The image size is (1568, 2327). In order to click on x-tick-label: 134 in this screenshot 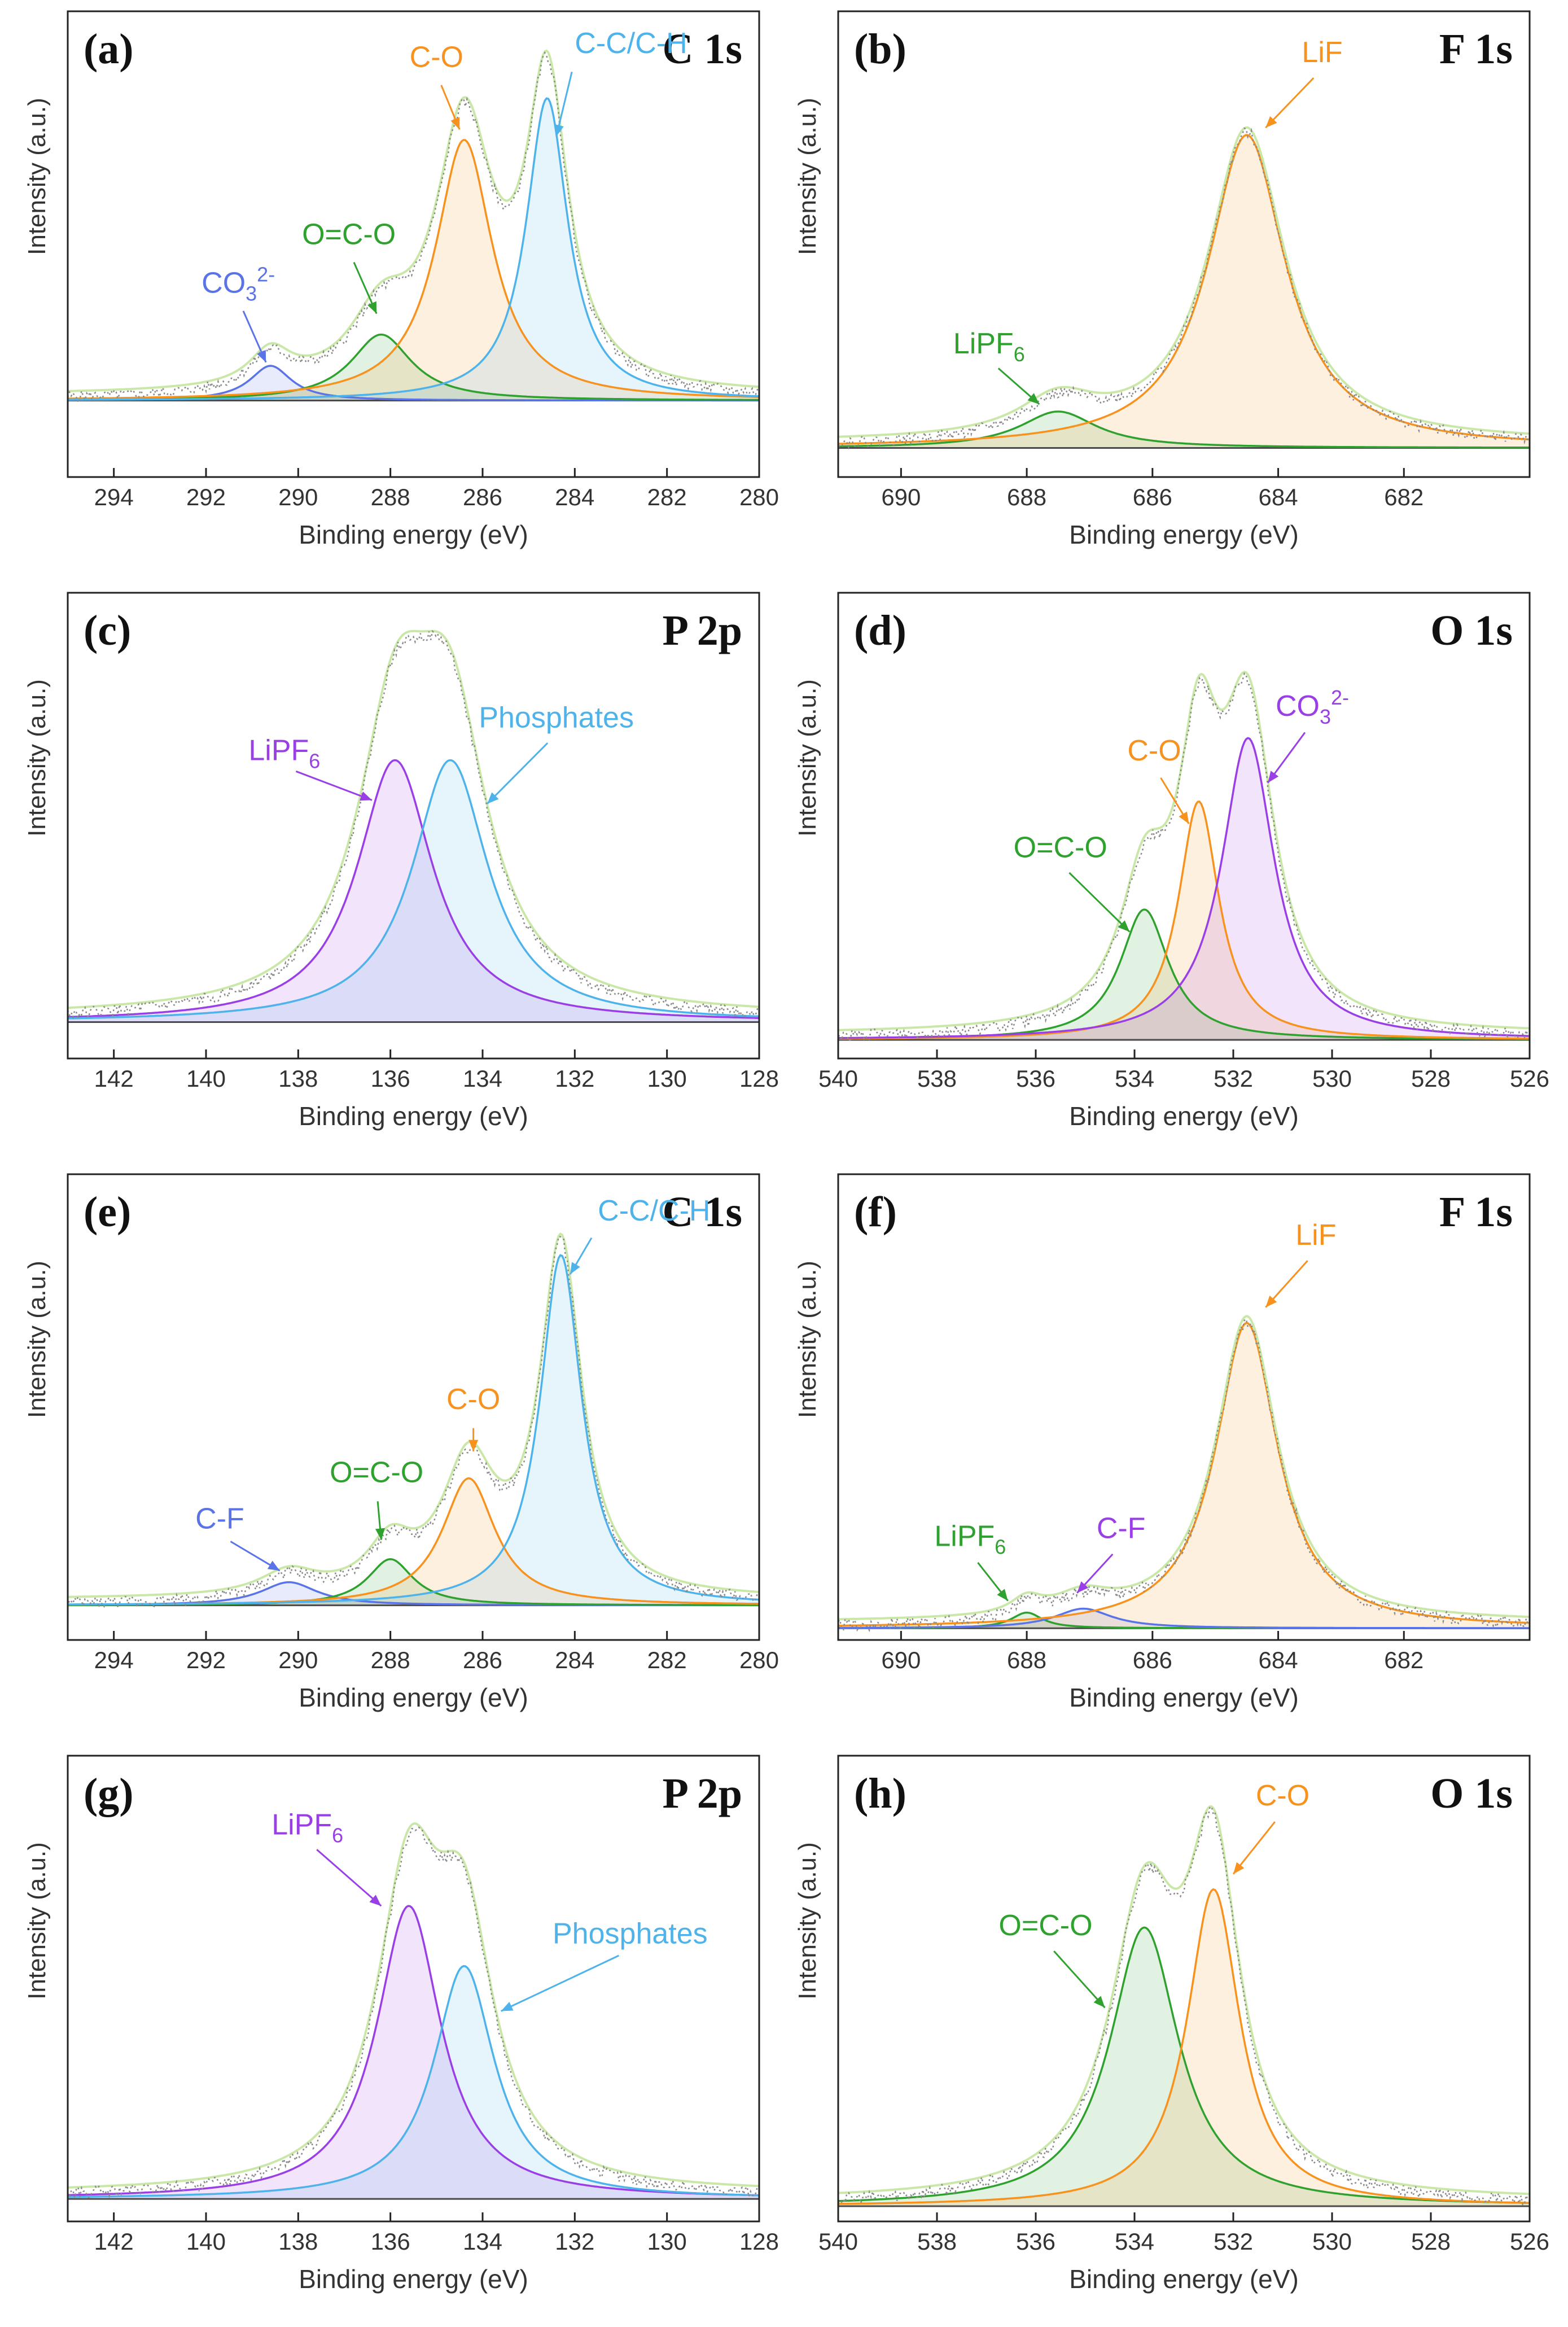, I will do `click(482, 1078)`.